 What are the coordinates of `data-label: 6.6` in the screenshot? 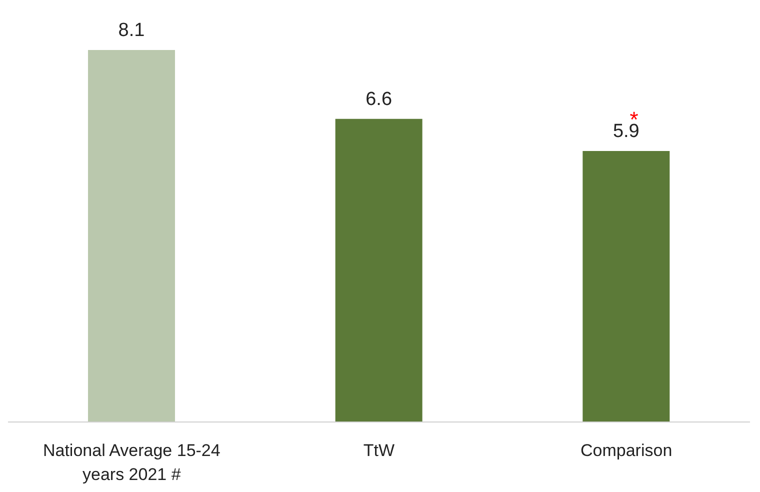 It's located at (379, 99).